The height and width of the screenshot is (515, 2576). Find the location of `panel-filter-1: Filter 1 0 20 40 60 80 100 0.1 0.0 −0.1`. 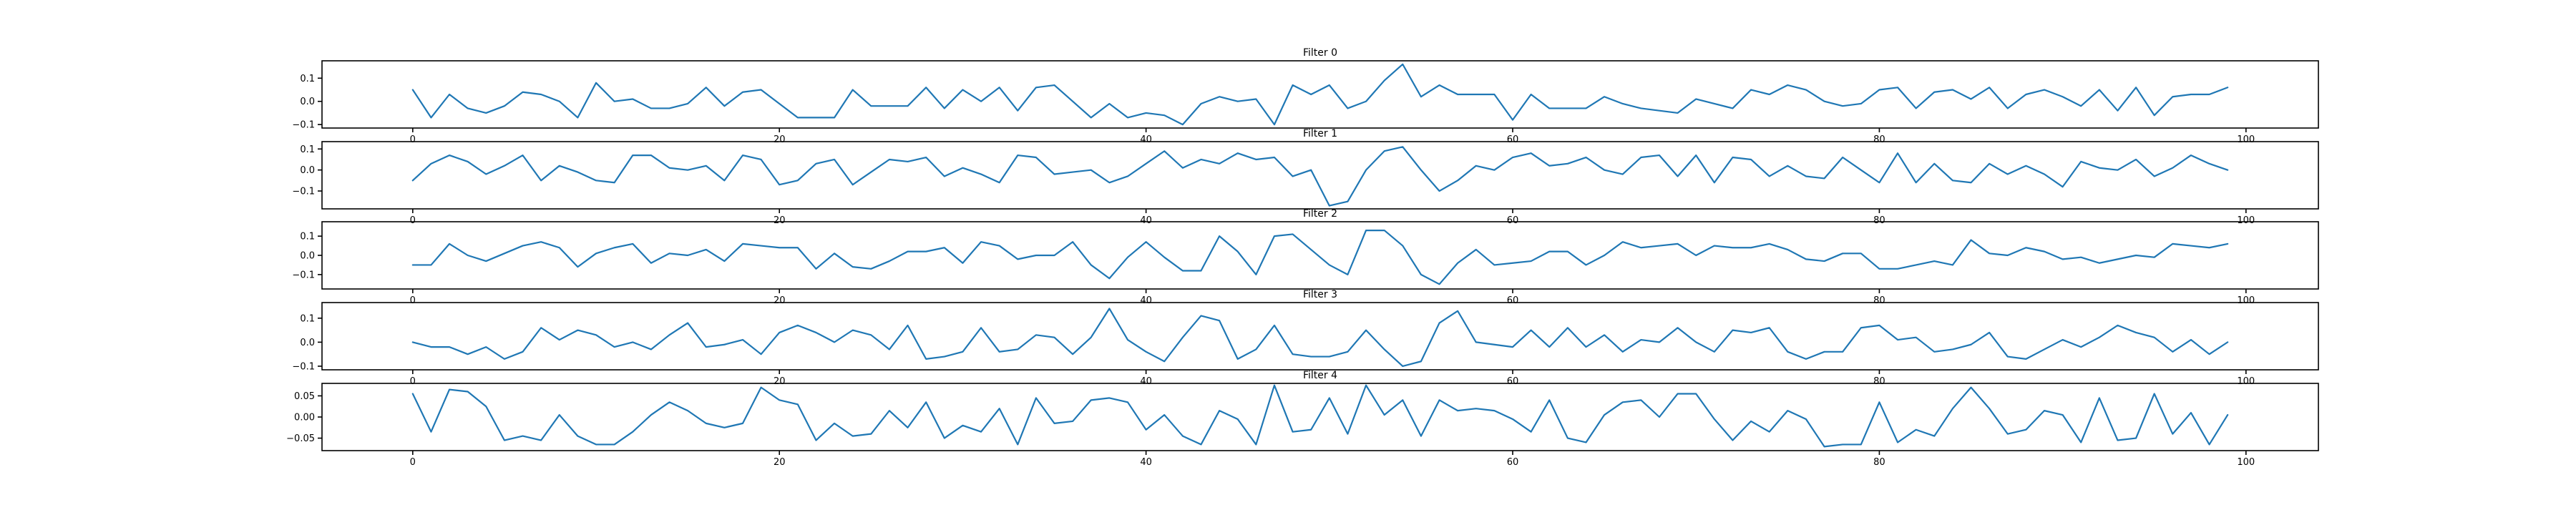

panel-filter-1: Filter 1 0 20 40 60 80 100 0.1 0.0 −0.1 is located at coordinates (1305, 177).